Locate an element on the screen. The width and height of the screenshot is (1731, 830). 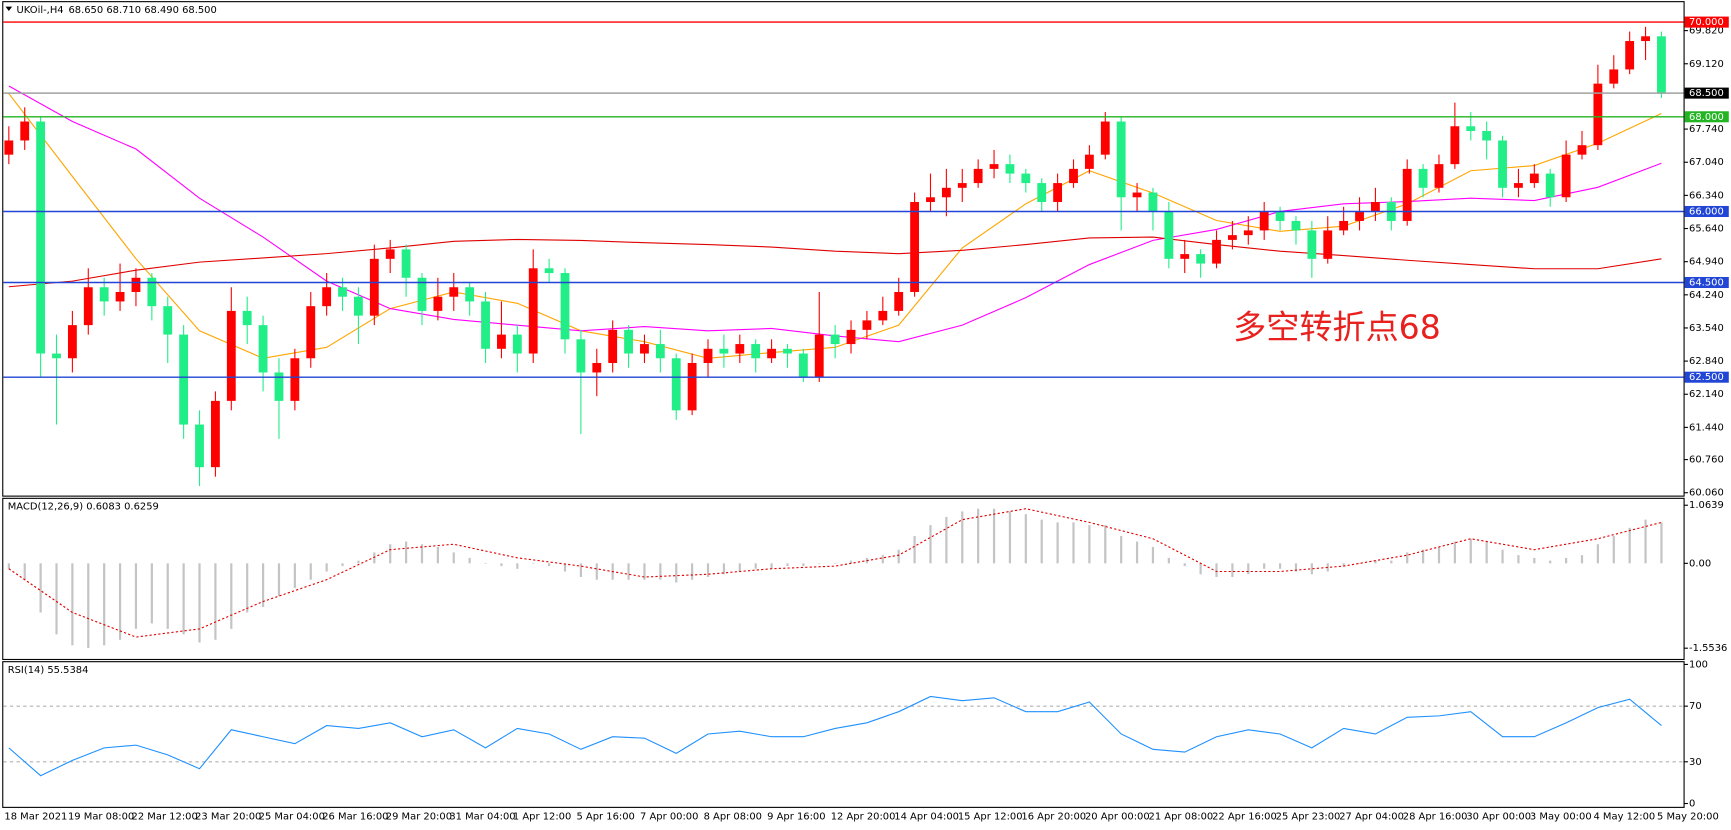
x-tick-label: 7 Apr 00:00 is located at coordinates (669, 817).